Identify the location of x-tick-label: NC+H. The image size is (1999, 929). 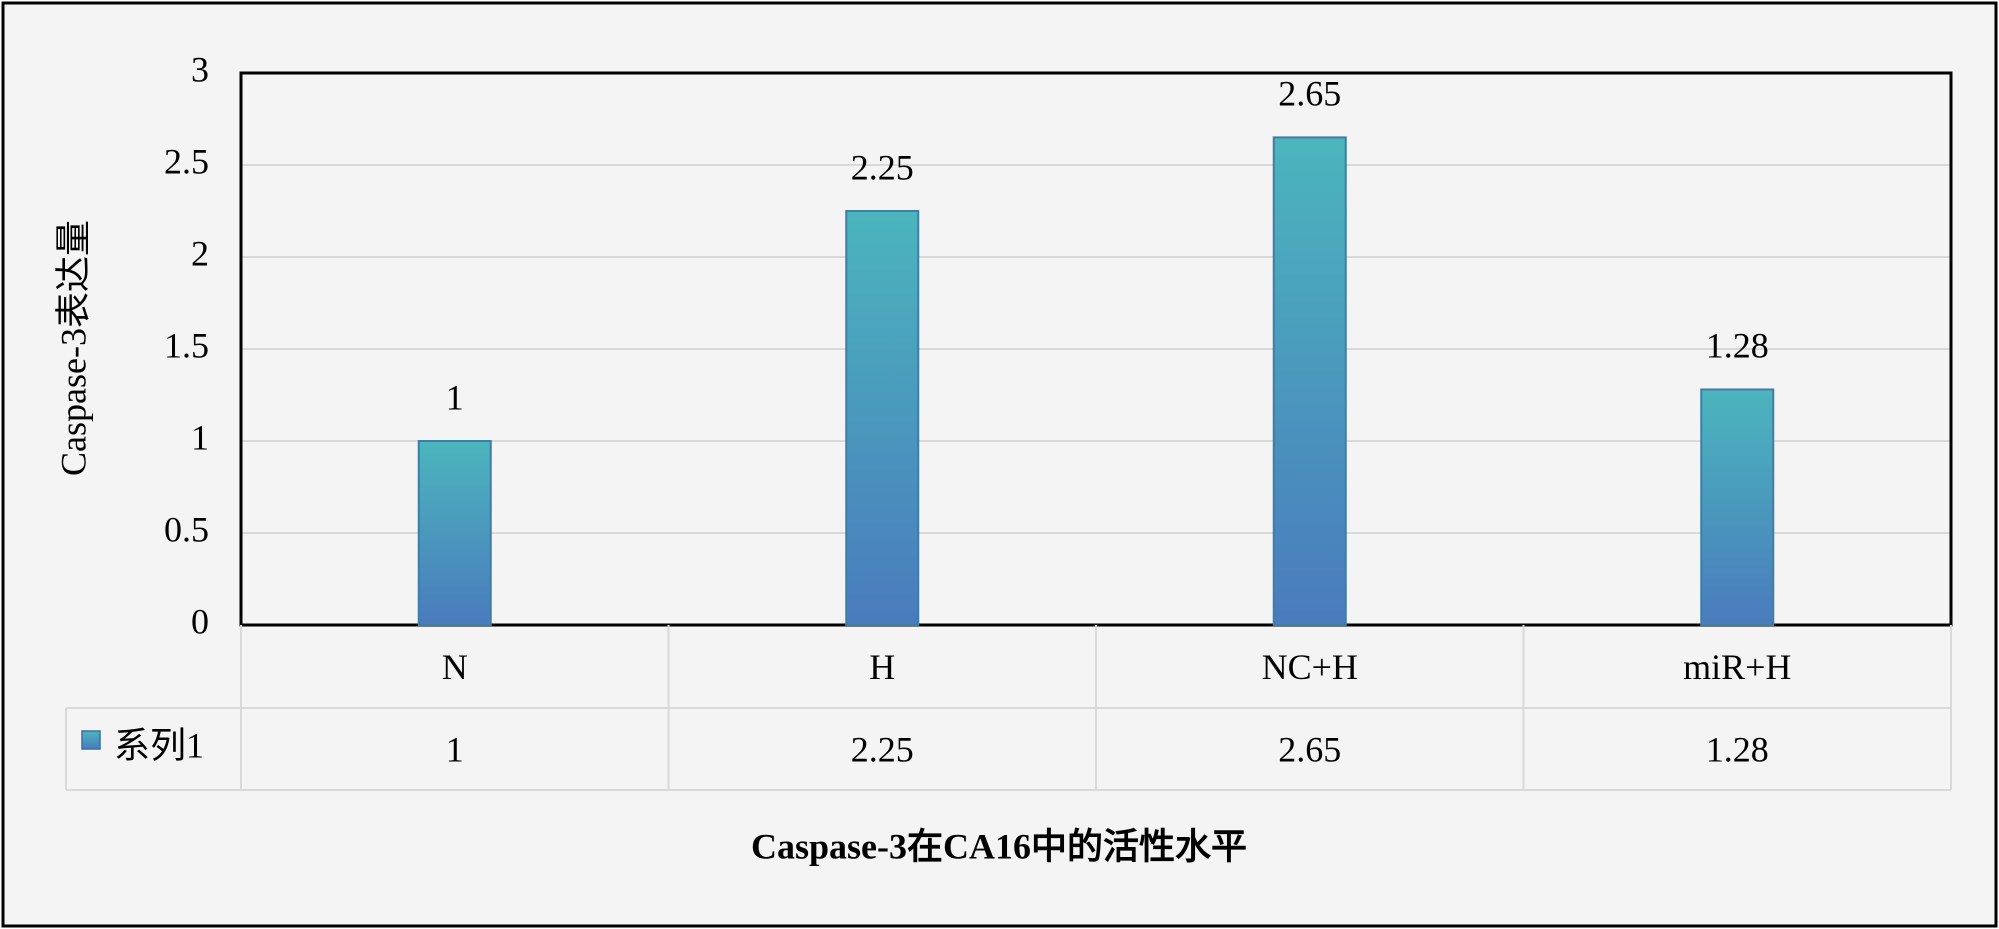
(1310, 667).